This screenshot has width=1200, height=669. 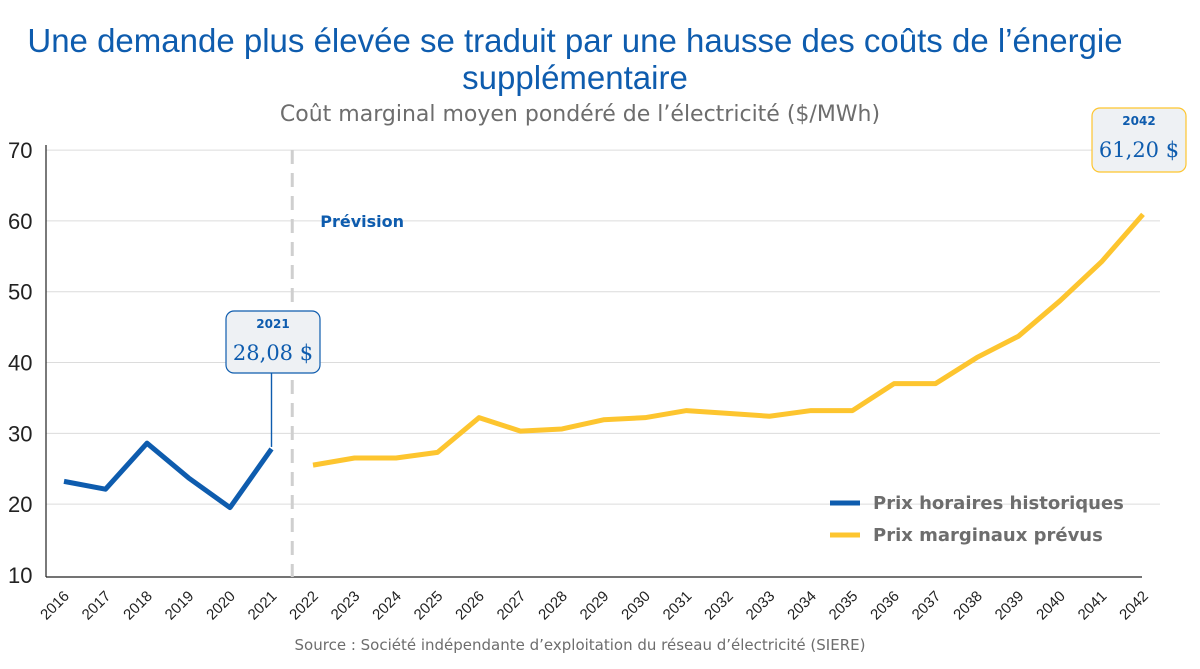 What do you see at coordinates (1093, 606) in the screenshot?
I see `x-tick-label: 2041` at bounding box center [1093, 606].